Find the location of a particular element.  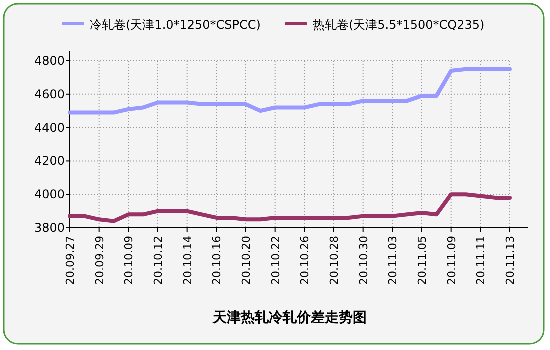

x-tick-label: 20.10.09 is located at coordinates (129, 260).